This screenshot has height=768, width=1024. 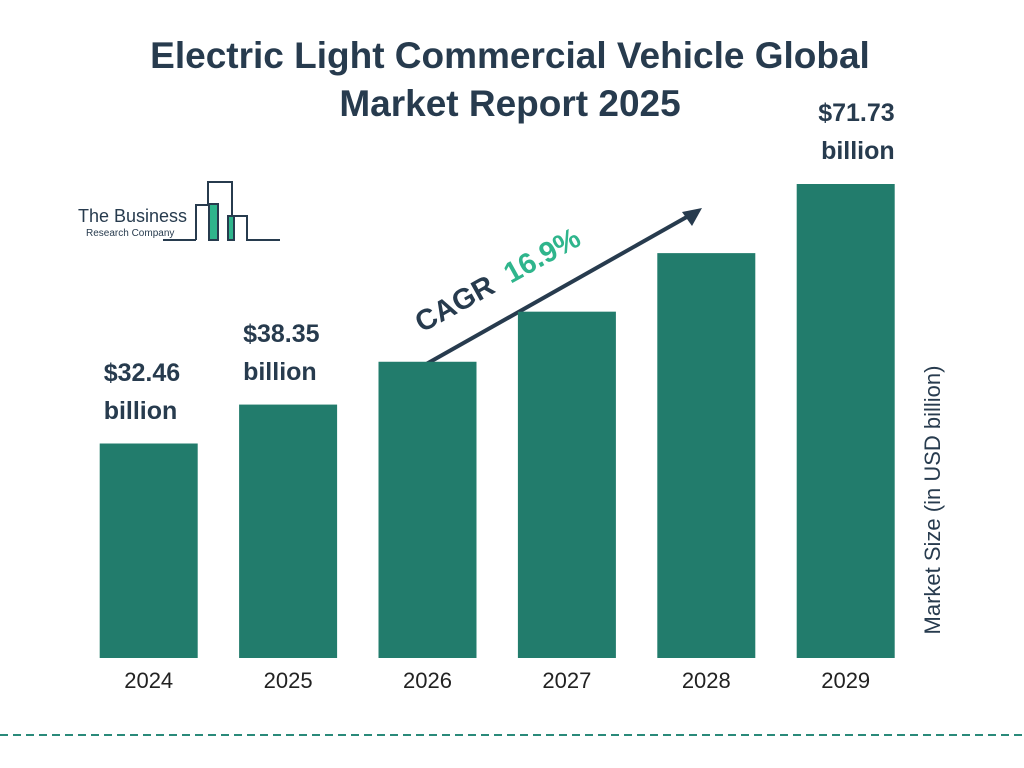 What do you see at coordinates (856, 132) in the screenshot?
I see `value-label: $71.73 billion` at bounding box center [856, 132].